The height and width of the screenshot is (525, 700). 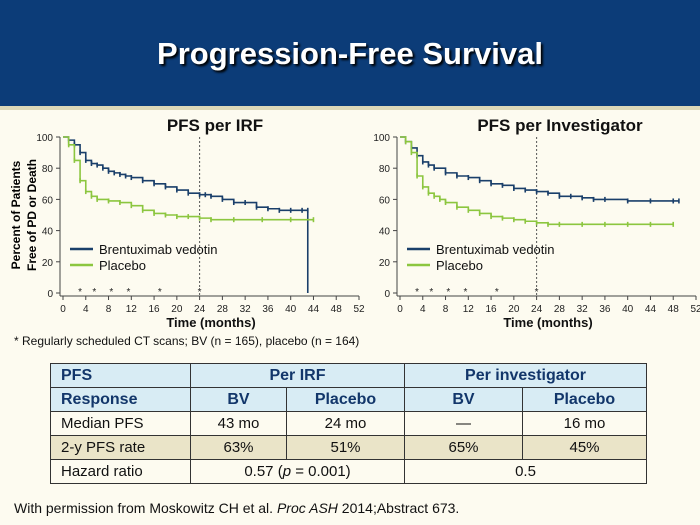 I want to click on table-cell: 24 mo, so click(x=345, y=423).